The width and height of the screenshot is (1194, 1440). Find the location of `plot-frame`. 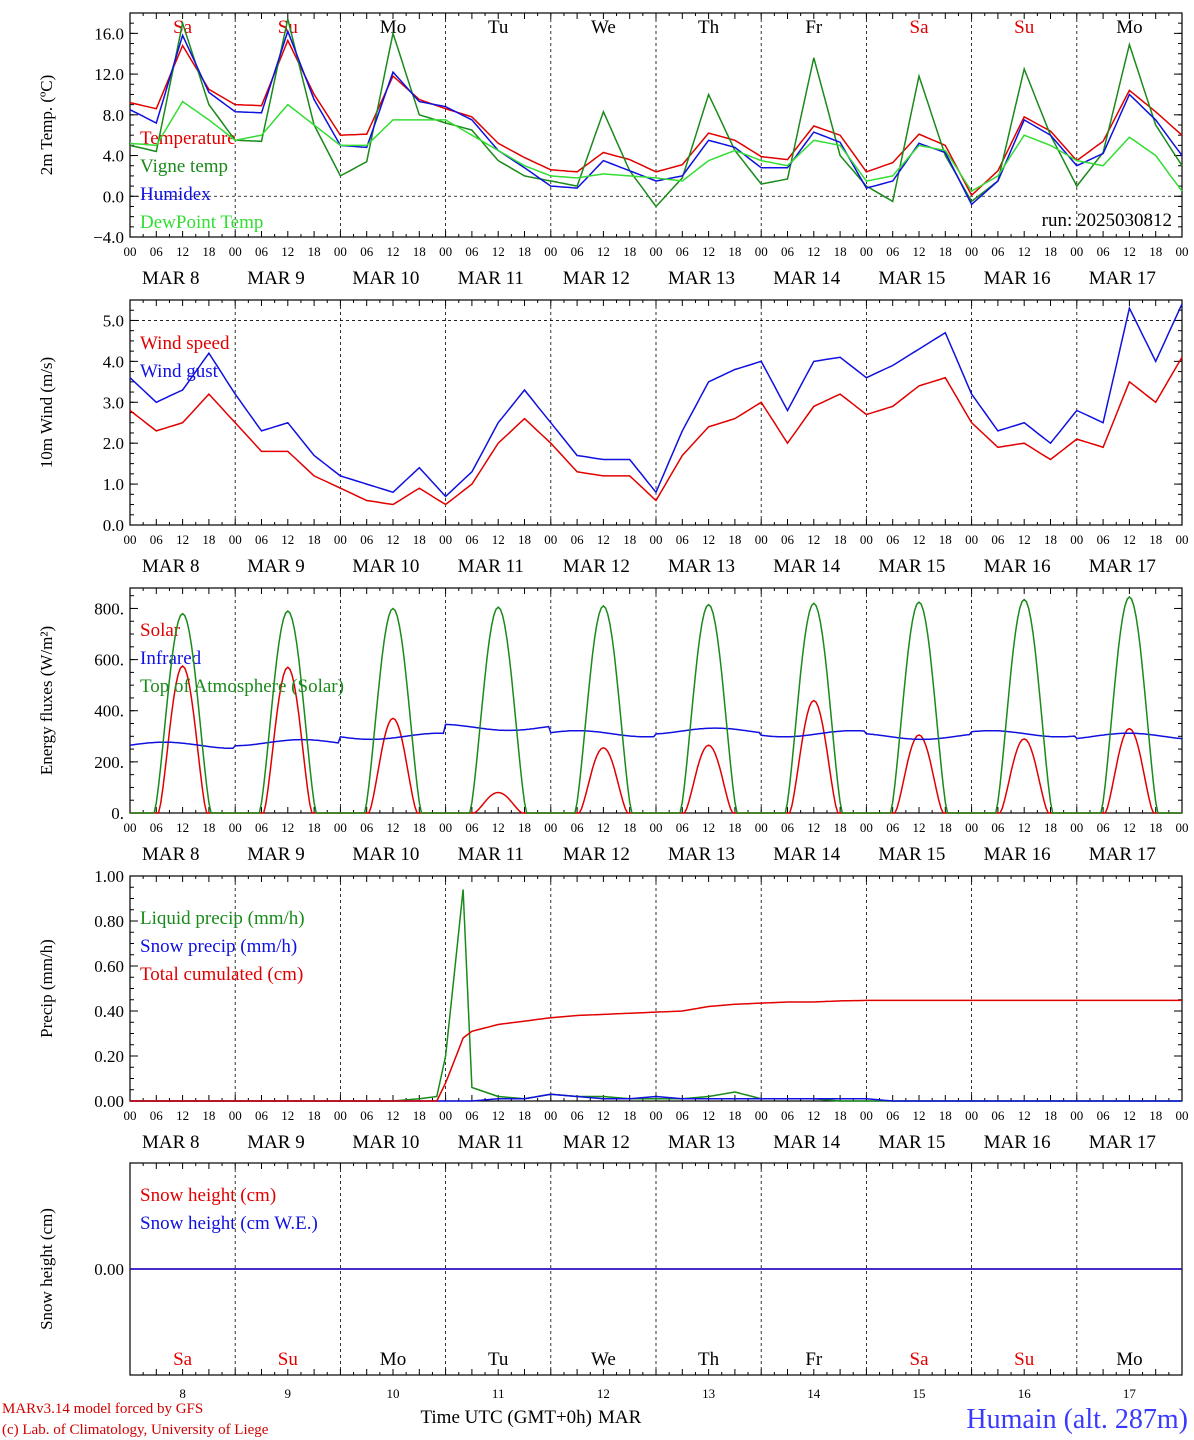

plot-frame is located at coordinates (656, 125).